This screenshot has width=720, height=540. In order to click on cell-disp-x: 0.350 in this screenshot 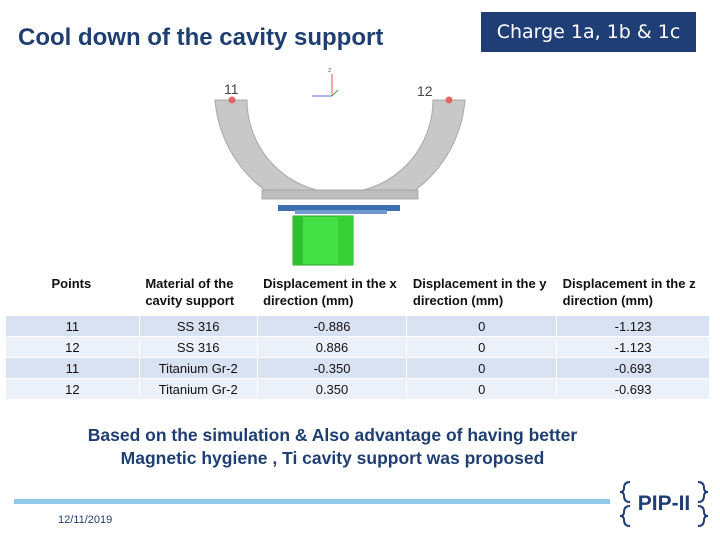, I will do `click(332, 389)`.